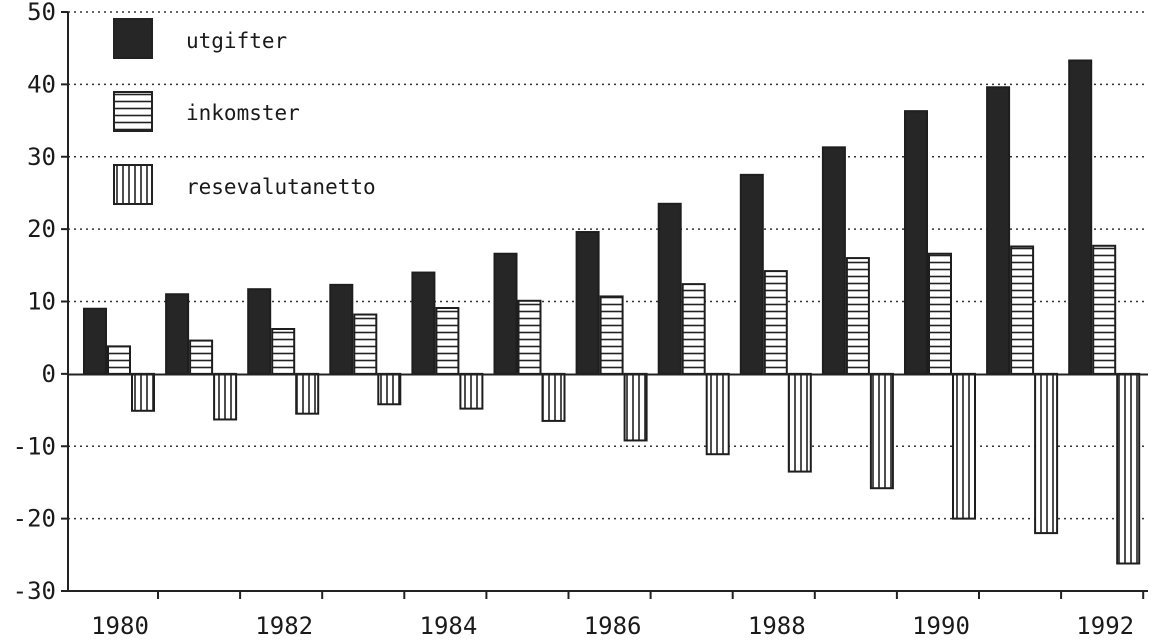 This screenshot has height=641, width=1155. I want to click on y-tick-label: 50, so click(41, 13).